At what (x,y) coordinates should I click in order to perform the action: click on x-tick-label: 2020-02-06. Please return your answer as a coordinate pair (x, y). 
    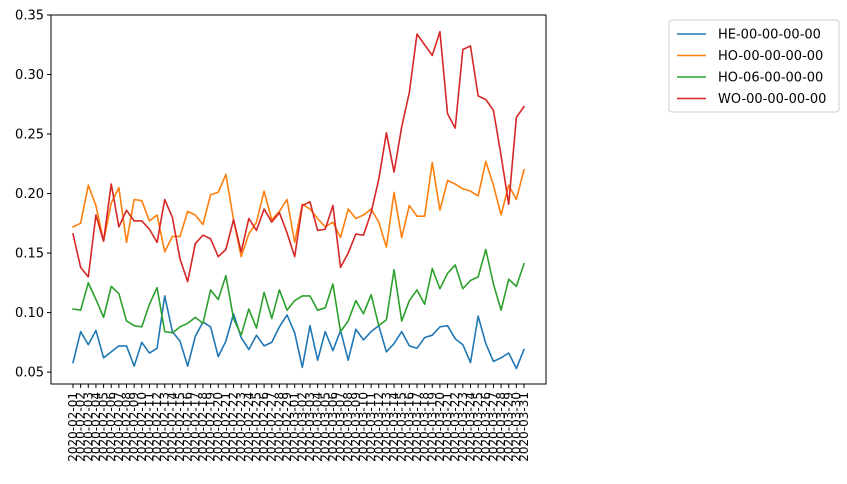
    Looking at the image, I should click on (111, 427).